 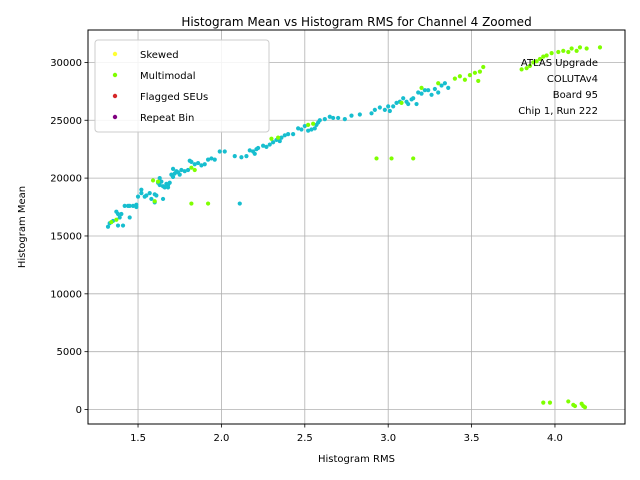 What do you see at coordinates (66, 179) in the screenshot?
I see `y-tick-label: 20000` at bounding box center [66, 179].